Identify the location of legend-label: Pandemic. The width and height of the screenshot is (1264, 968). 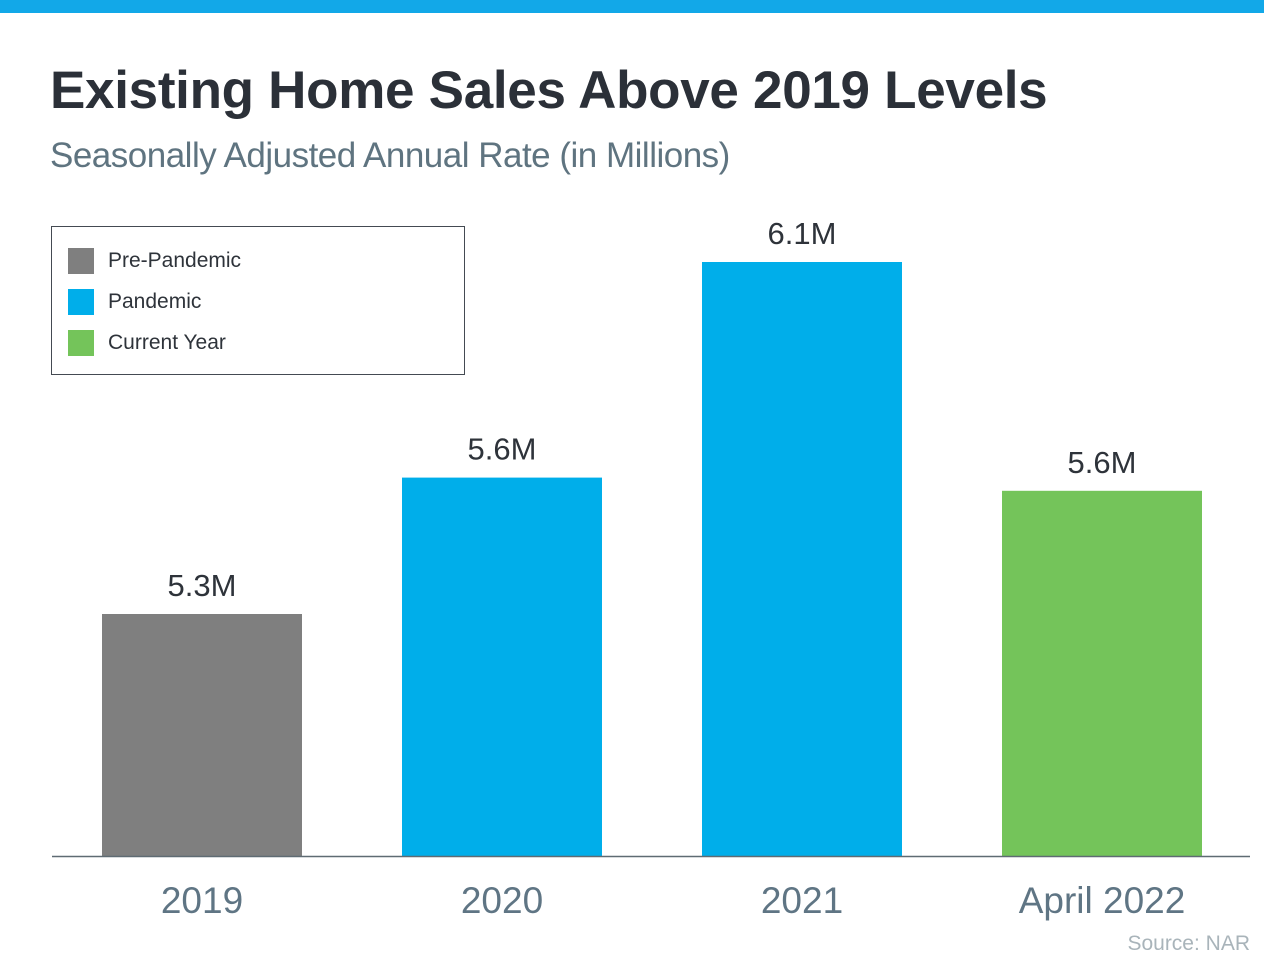
(155, 301).